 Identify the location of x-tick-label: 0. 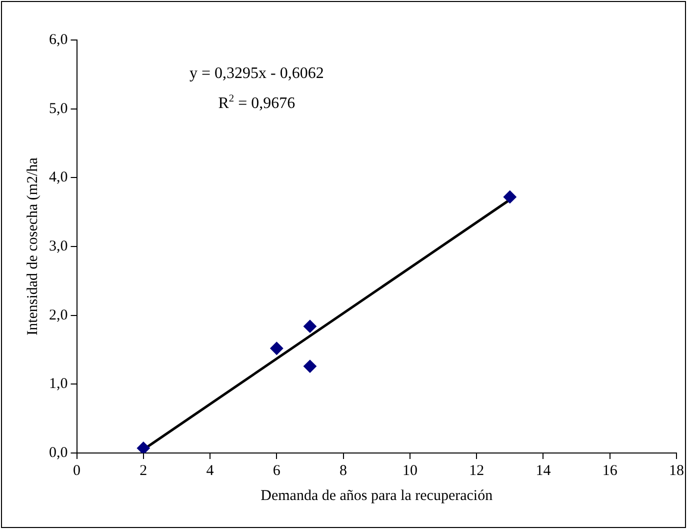
(76, 470).